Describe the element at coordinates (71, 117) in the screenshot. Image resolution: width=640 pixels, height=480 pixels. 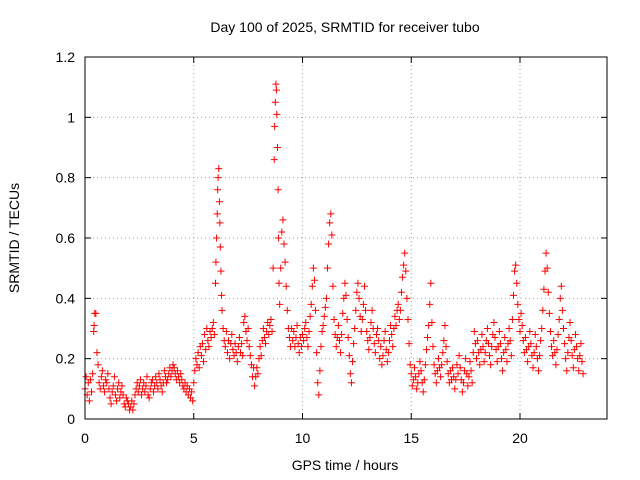
I see `y-tick-label: 1` at that location.